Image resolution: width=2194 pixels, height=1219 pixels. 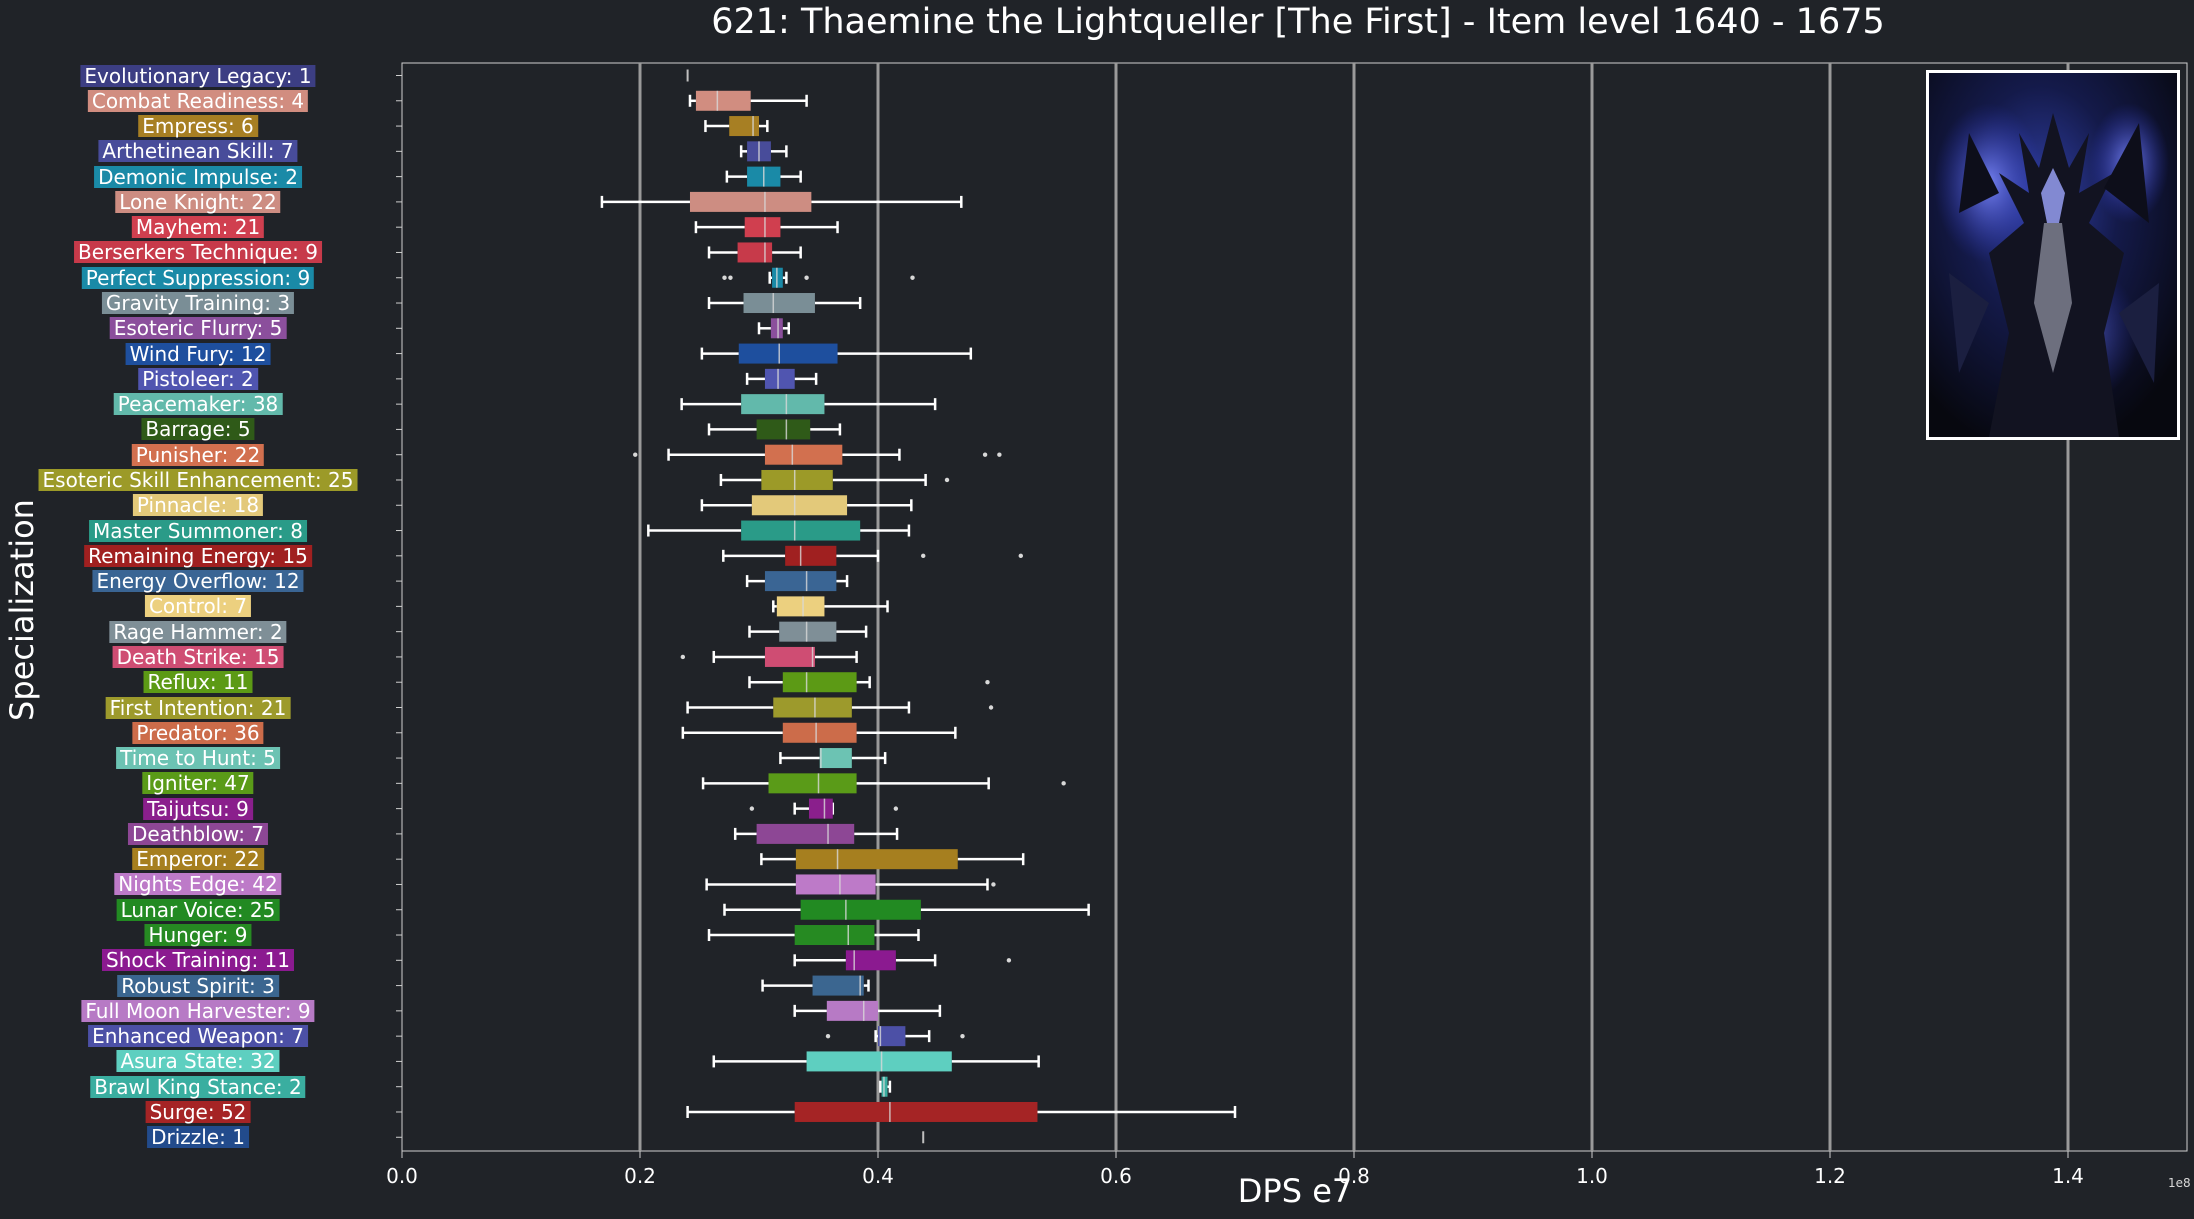 What do you see at coordinates (1830, 1176) in the screenshot?
I see `x-tick-label: 1.2` at bounding box center [1830, 1176].